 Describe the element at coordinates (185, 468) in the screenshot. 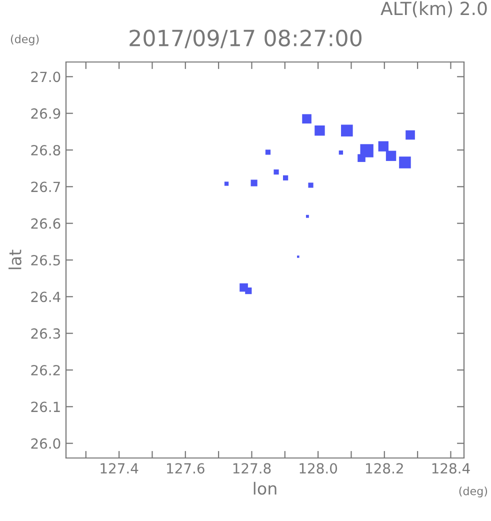

I see `x-tick-label: 127.6` at that location.